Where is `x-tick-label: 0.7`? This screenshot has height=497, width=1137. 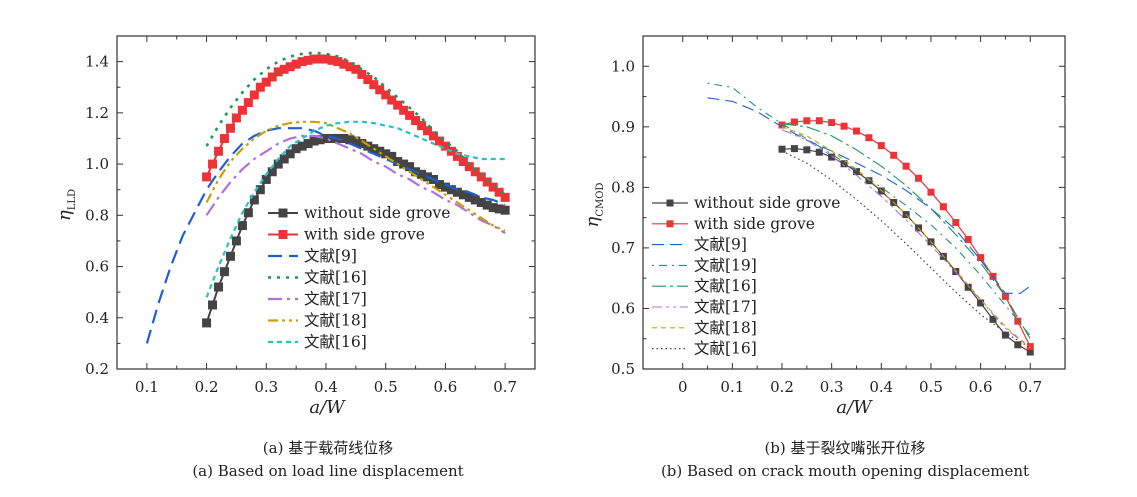
x-tick-label: 0.7 is located at coordinates (505, 387).